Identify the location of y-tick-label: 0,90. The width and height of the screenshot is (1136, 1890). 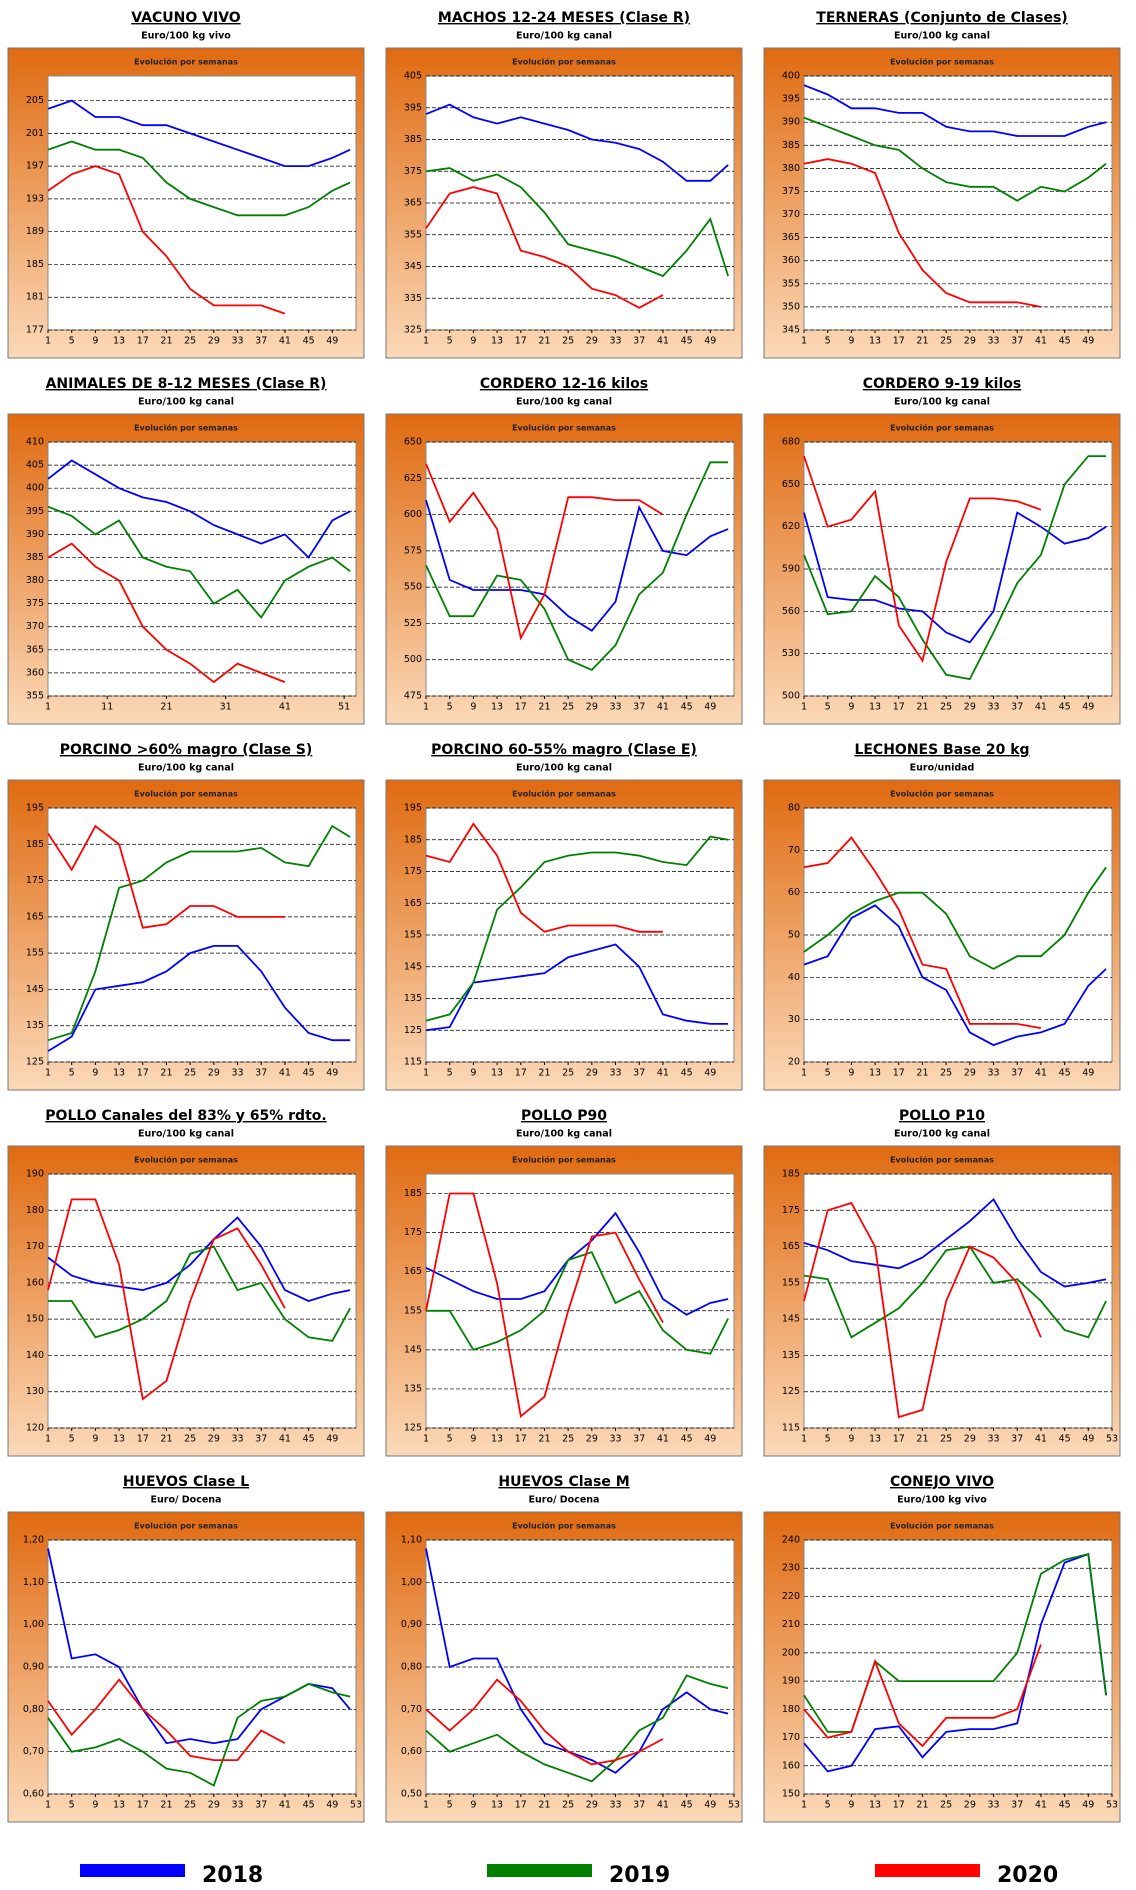
(411, 1624).